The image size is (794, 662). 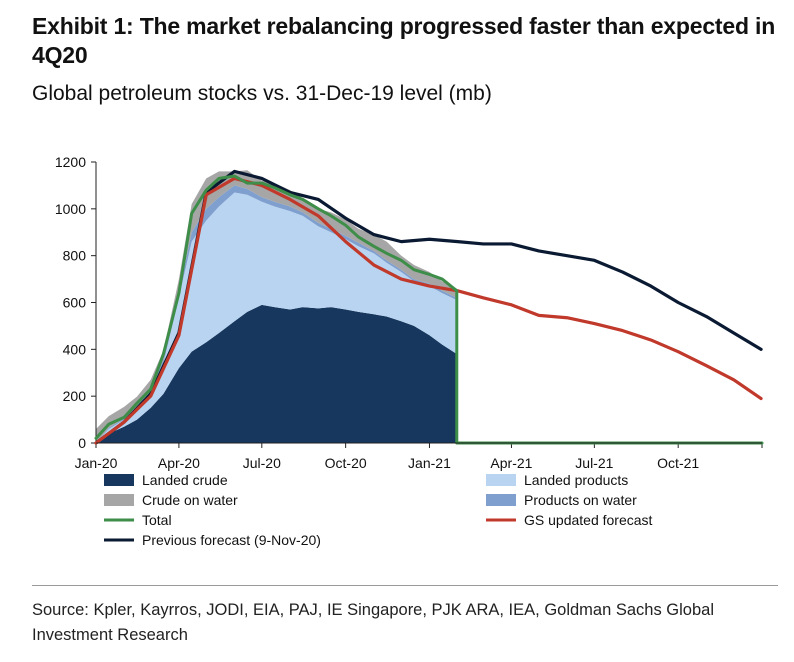 What do you see at coordinates (594, 463) in the screenshot?
I see `x-tick-label: Jul-21` at bounding box center [594, 463].